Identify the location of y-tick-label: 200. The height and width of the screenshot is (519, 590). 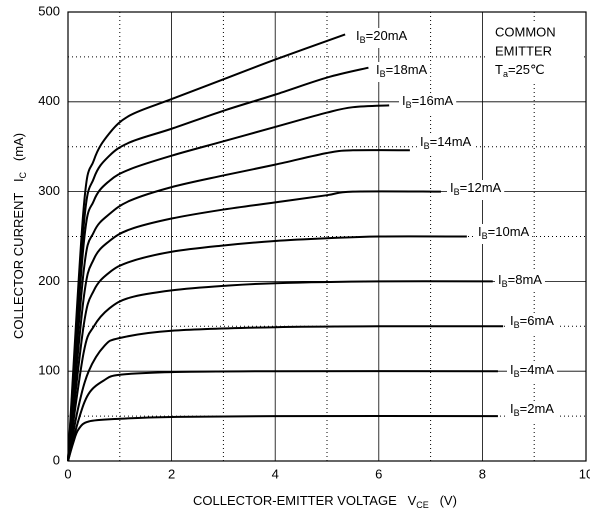
(49, 280).